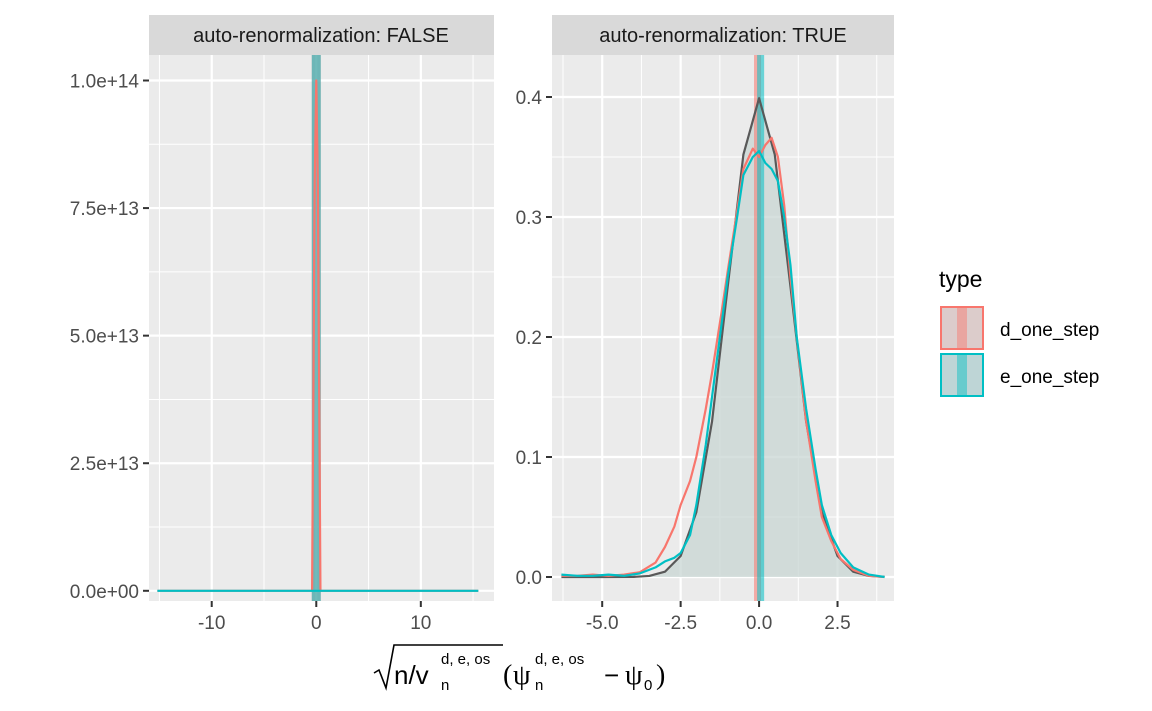 This screenshot has height=711, width=1152. Describe the element at coordinates (960, 279) in the screenshot. I see `legend-title: type` at that location.